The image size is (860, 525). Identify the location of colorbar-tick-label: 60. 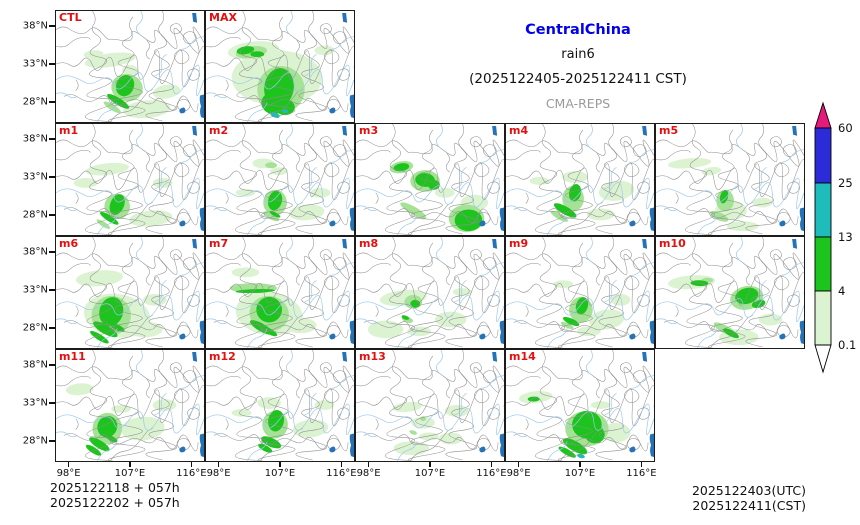
(845, 128).